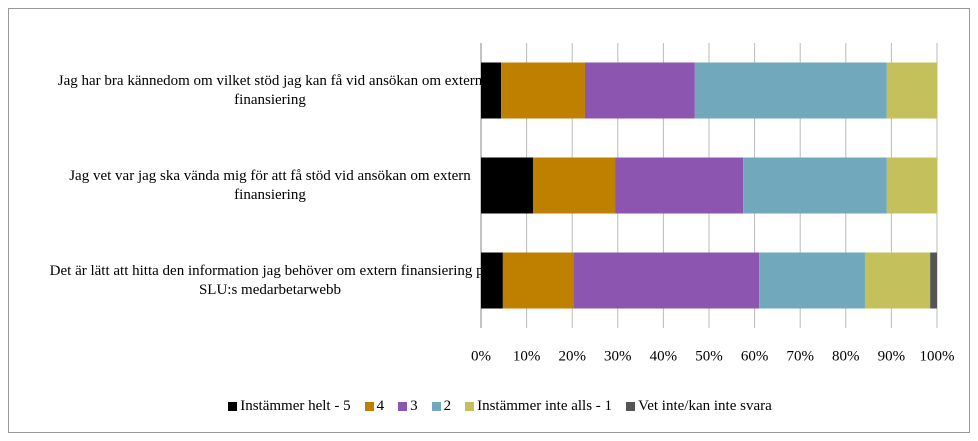  Describe the element at coordinates (800, 356) in the screenshot. I see `x-tick-label: 70%` at that location.